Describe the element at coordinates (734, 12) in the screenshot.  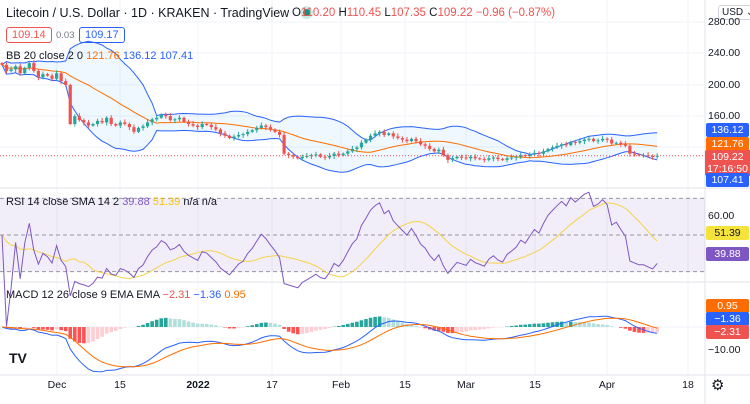
I see `currency-select: USD ⌄` at that location.